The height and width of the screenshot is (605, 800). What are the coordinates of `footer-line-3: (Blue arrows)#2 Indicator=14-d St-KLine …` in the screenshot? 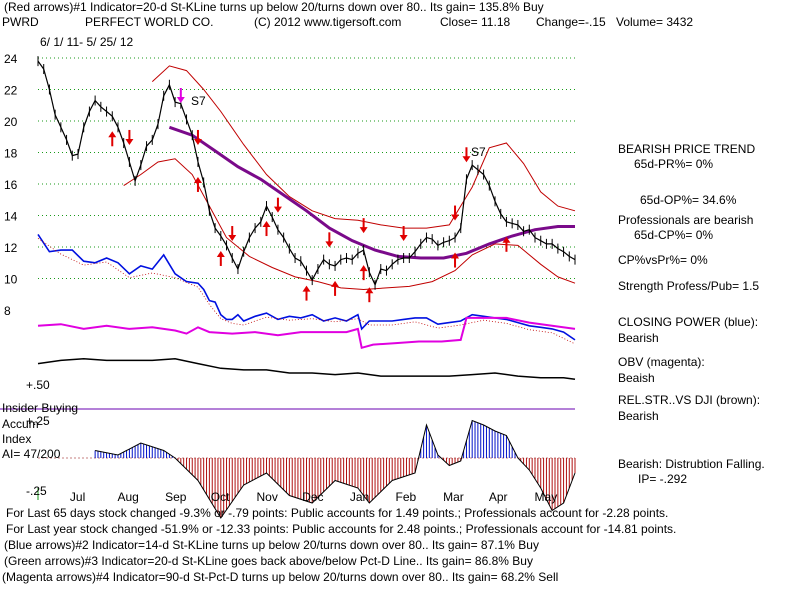 It's located at (271, 545).